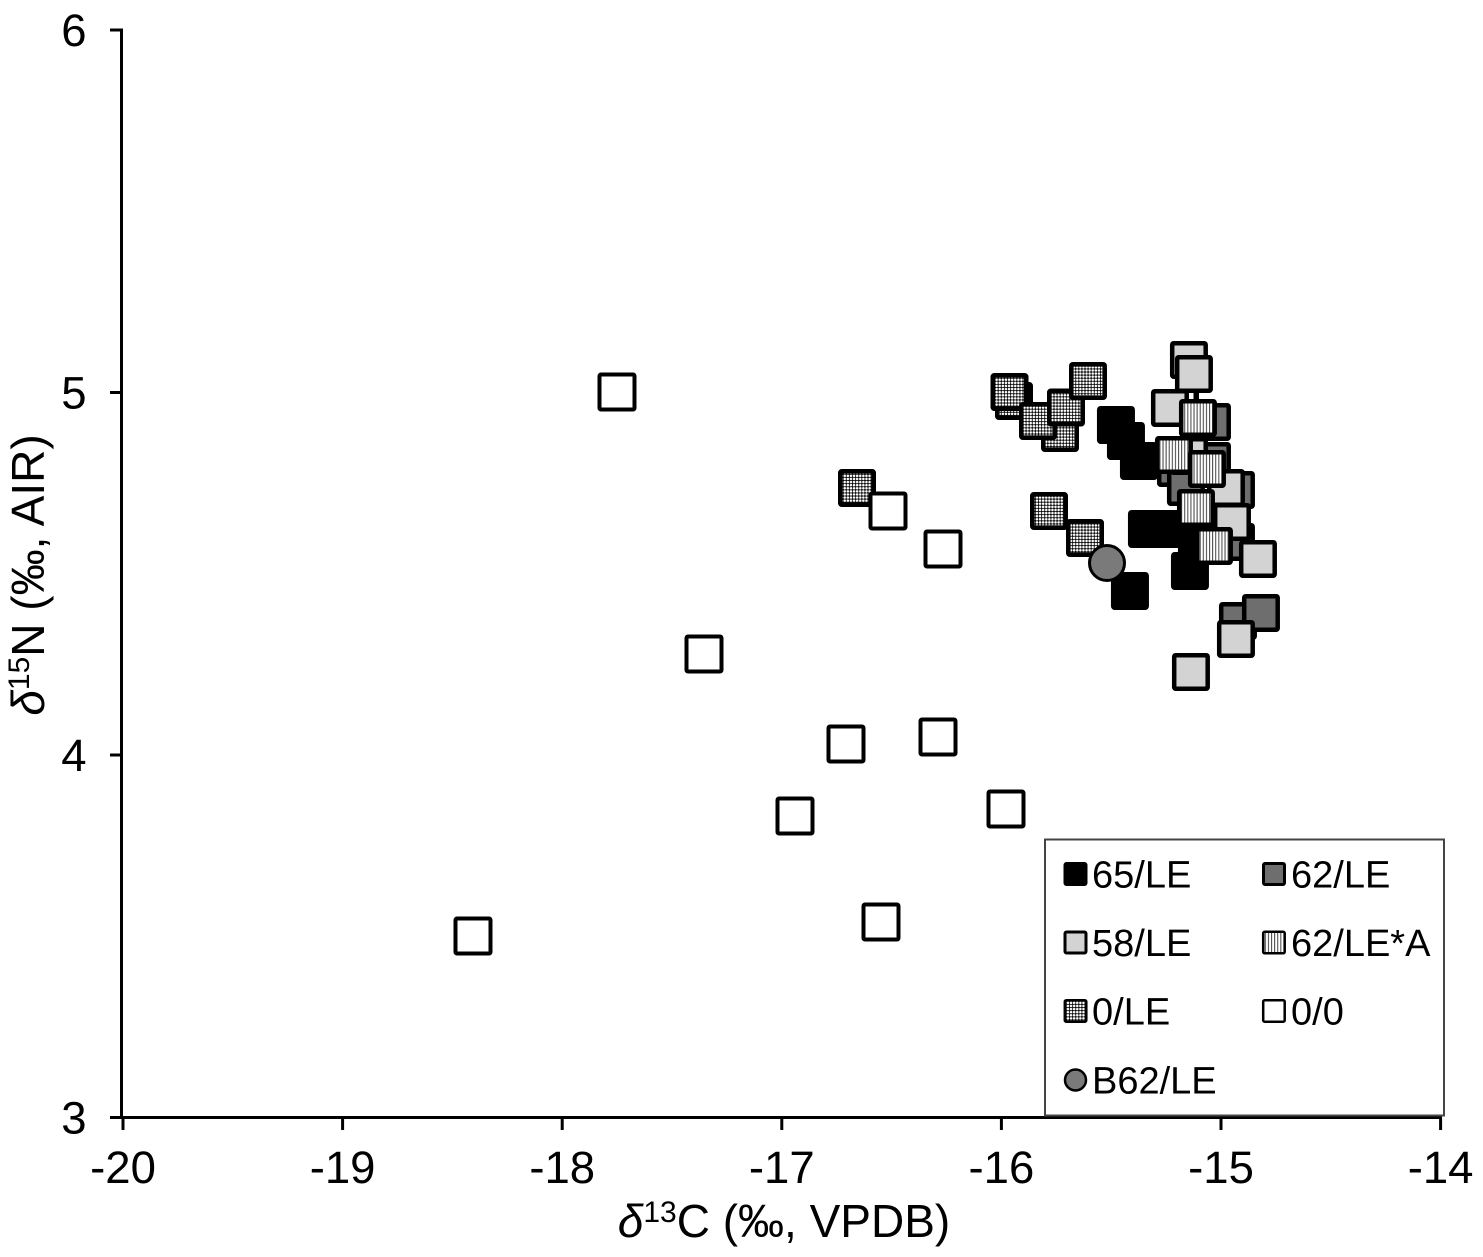 This screenshot has width=1483, height=1257. What do you see at coordinates (1361, 944) in the screenshot?
I see `svg-text: 62/LE*A` at bounding box center [1361, 944].